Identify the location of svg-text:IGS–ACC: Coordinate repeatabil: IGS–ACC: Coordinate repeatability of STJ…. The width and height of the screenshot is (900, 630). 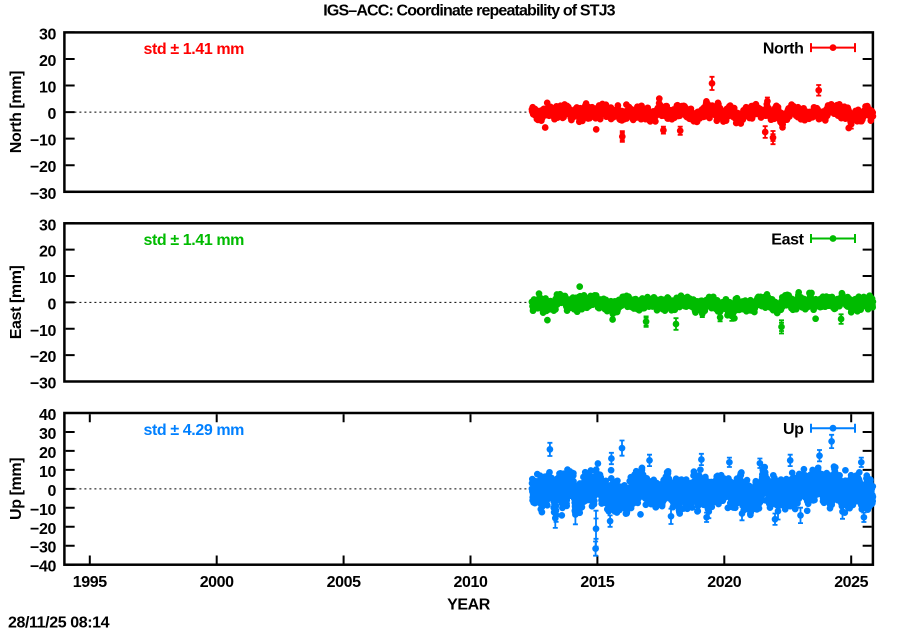
(469, 11).